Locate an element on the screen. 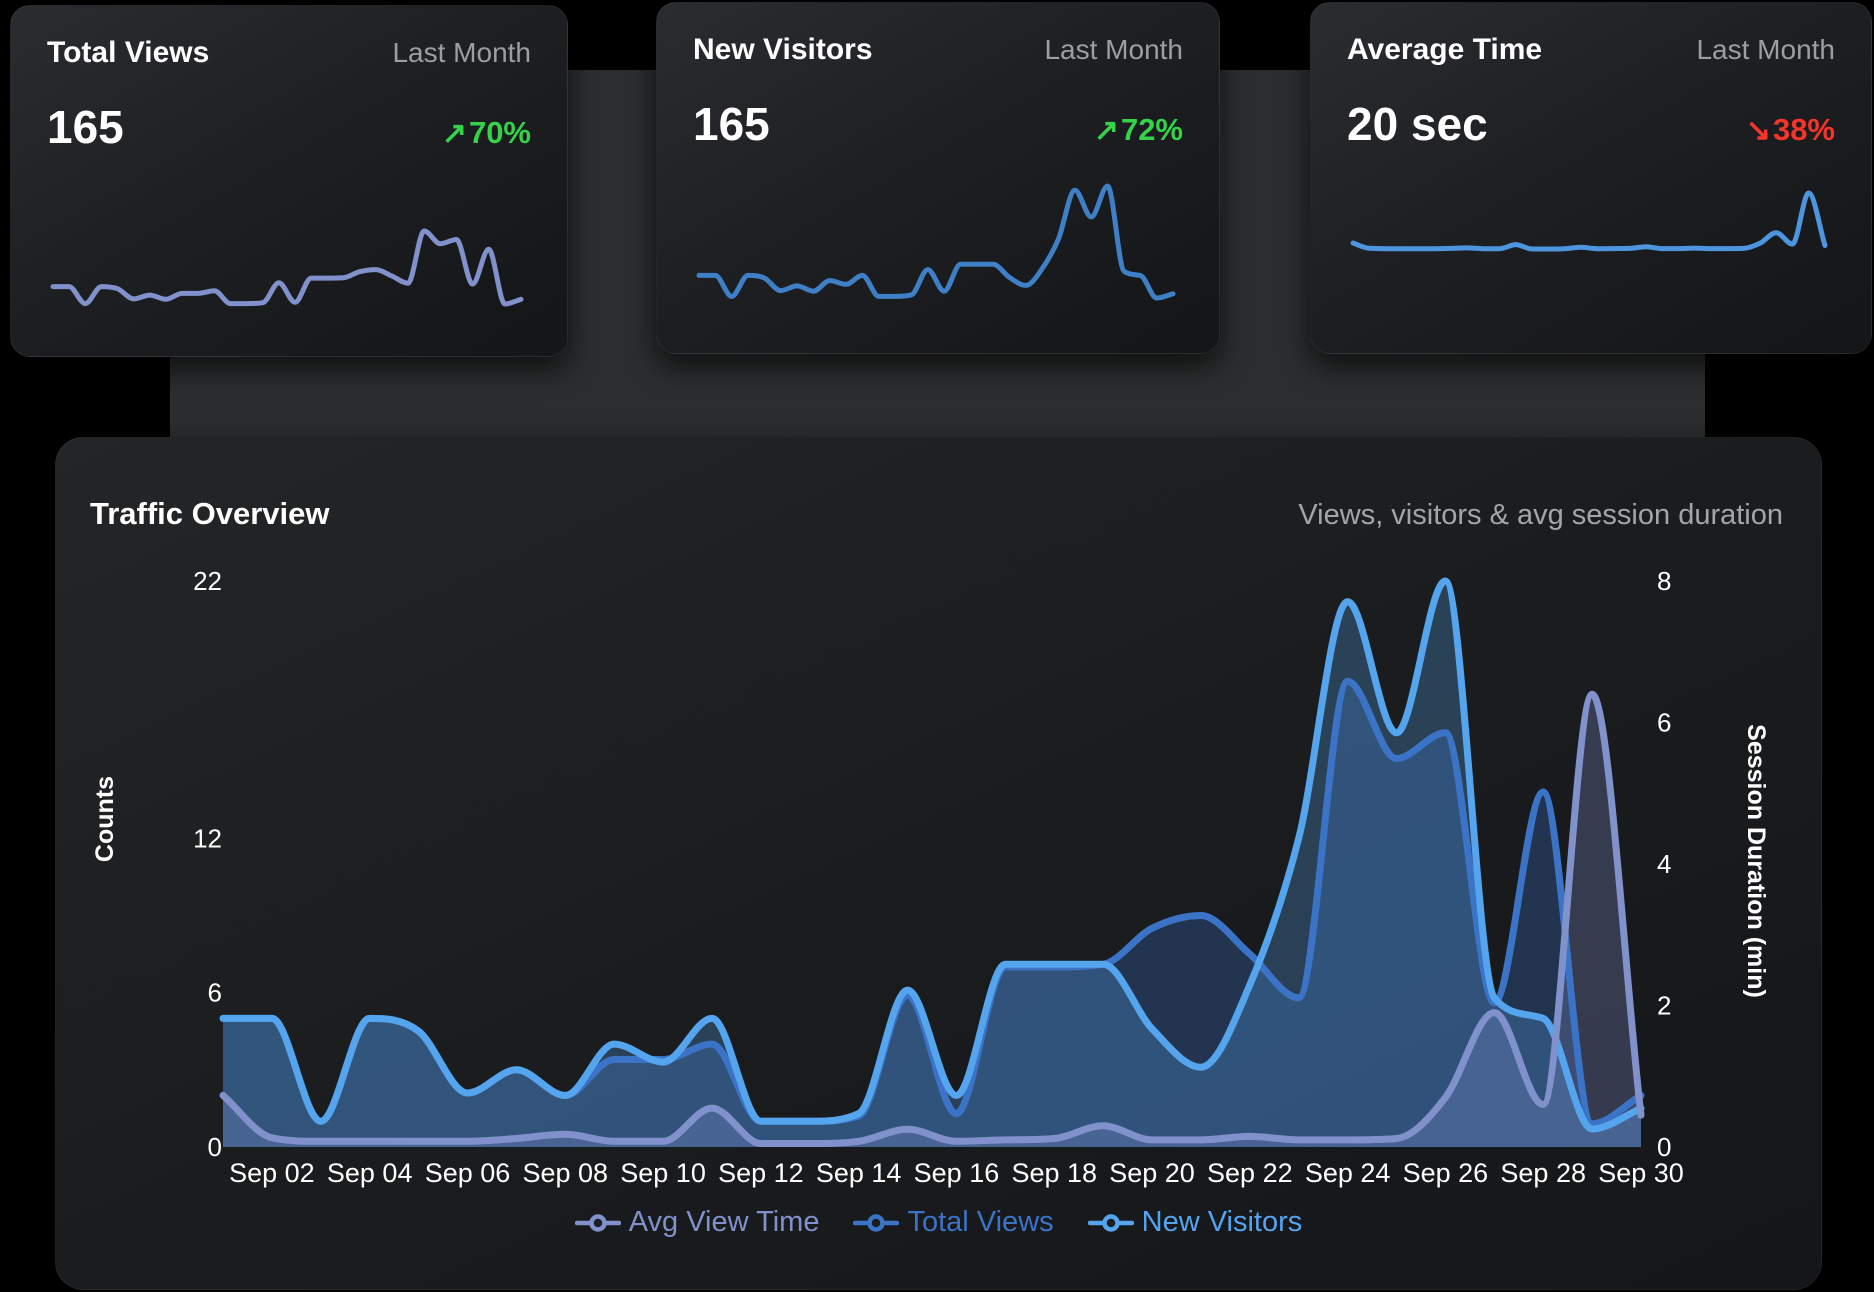 The image size is (1874, 1292). legend-label: Avg View Time is located at coordinates (724, 1222).